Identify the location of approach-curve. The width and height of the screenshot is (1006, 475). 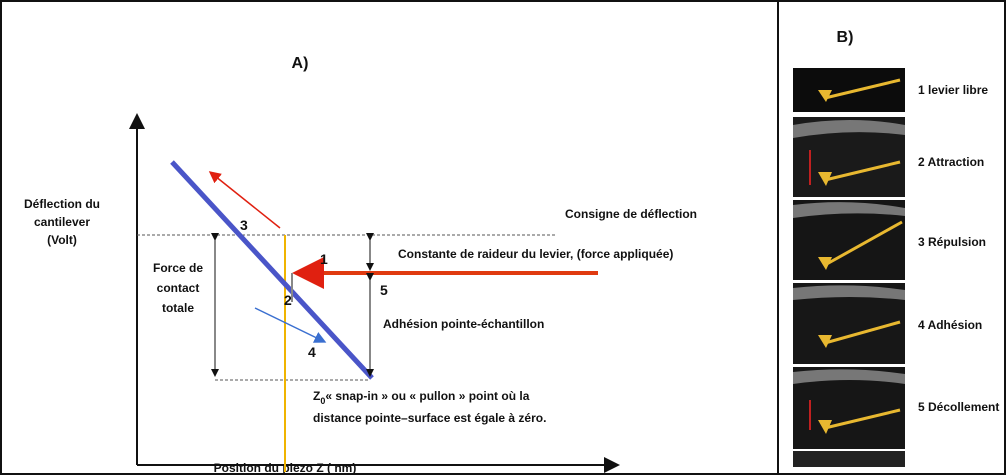
(272, 270).